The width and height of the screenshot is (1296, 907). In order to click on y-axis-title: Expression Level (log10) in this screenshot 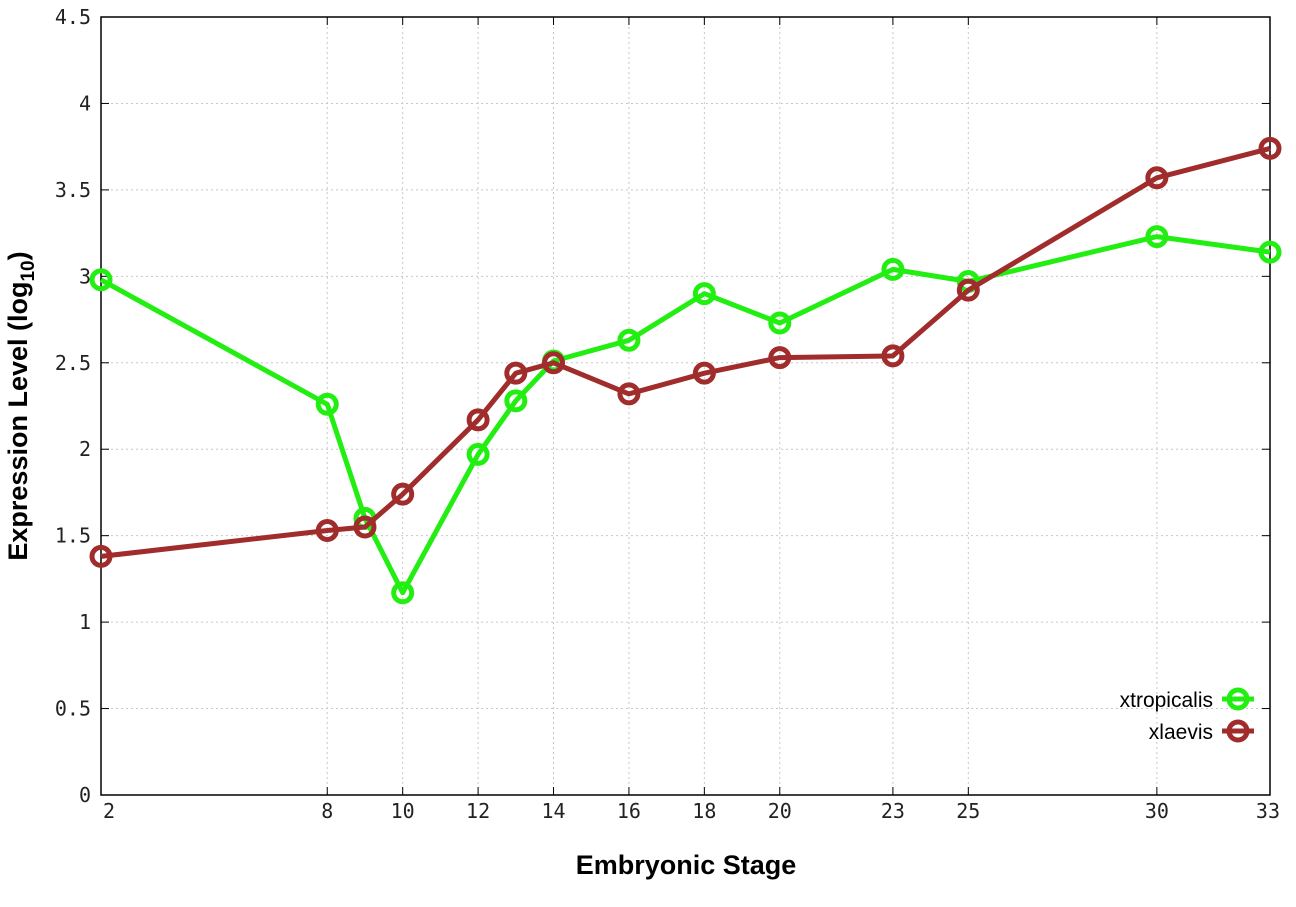, I will do `click(21, 405)`.